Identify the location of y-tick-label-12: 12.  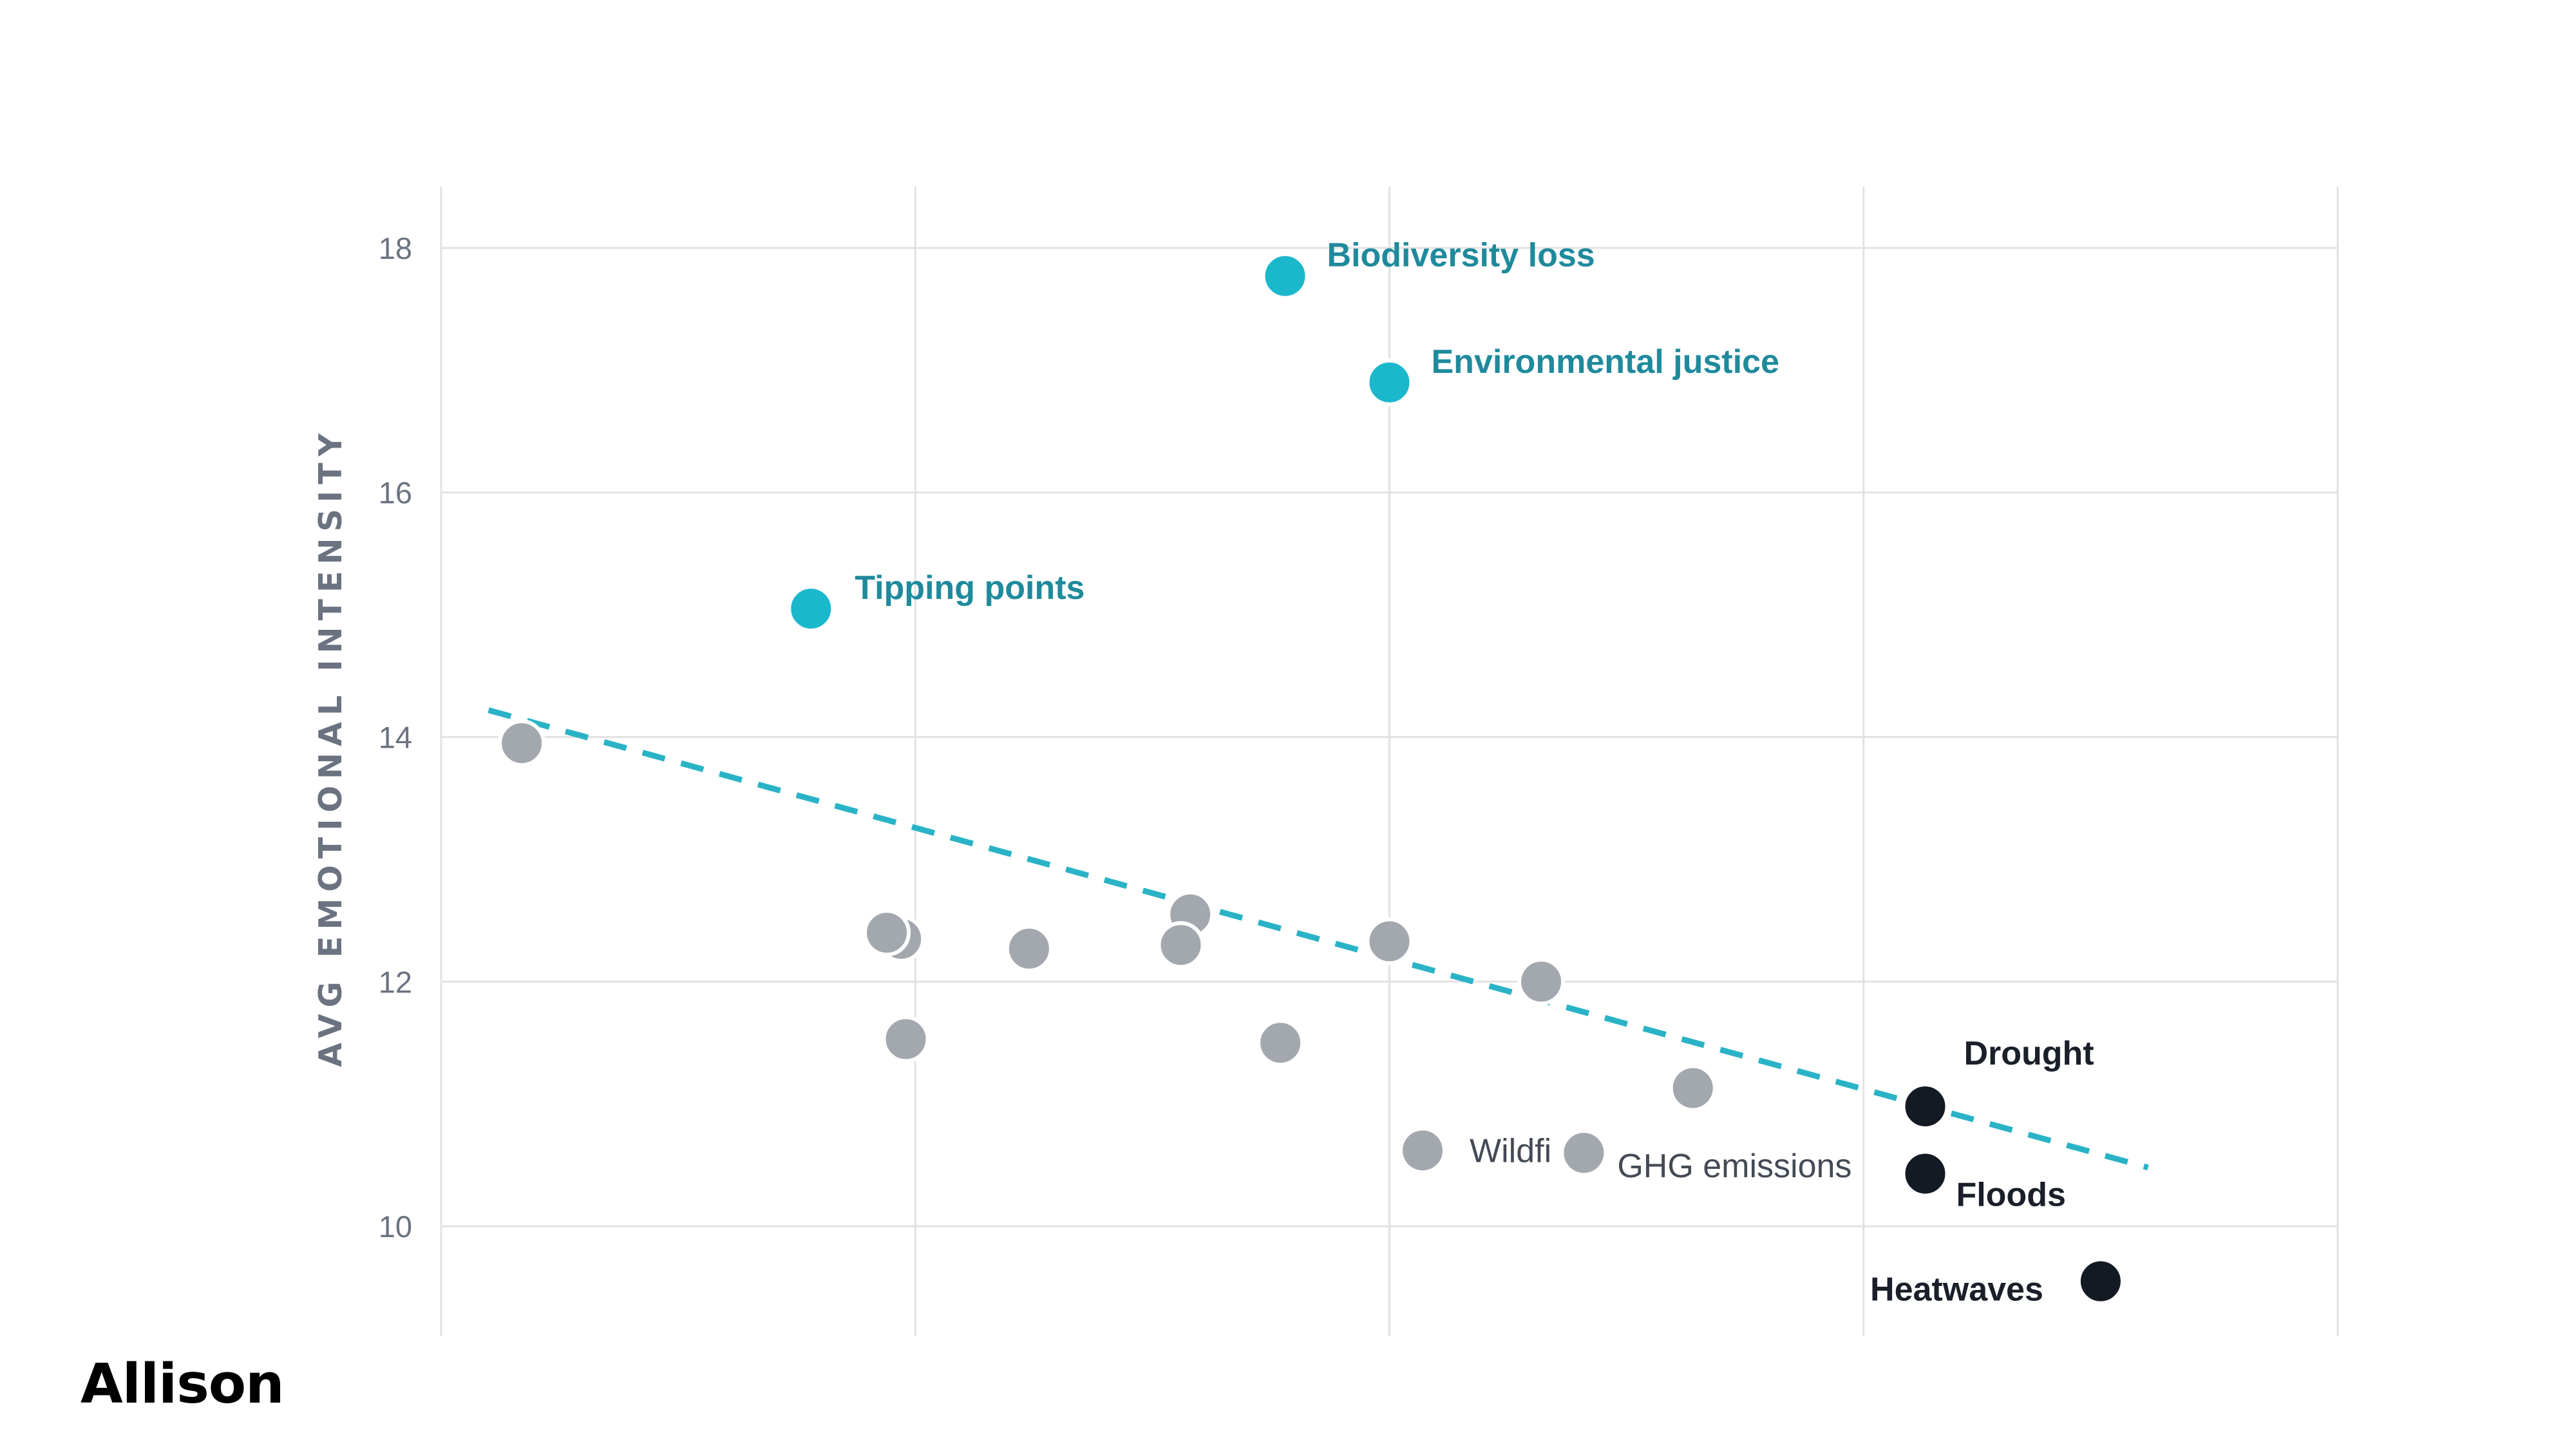
(396, 982).